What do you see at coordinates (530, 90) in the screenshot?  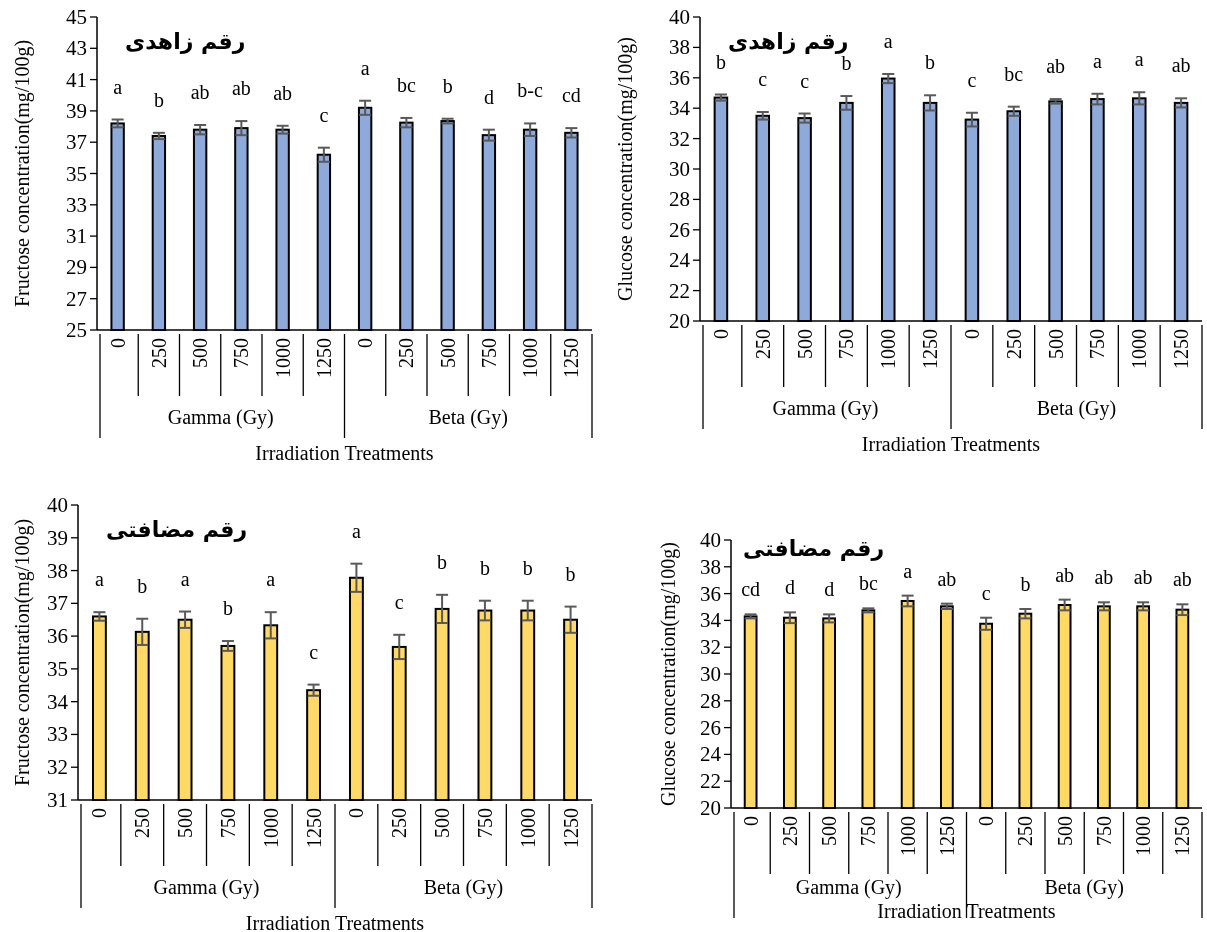 I see `data-label: b-c` at bounding box center [530, 90].